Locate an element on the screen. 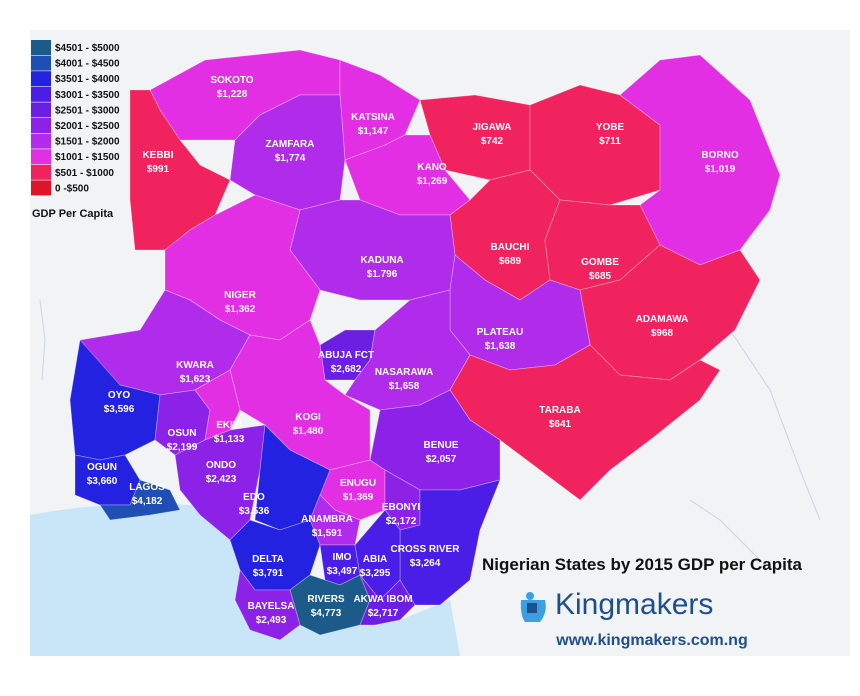 This screenshot has width=860, height=696. state-value-label: $1,623 is located at coordinates (195, 379).